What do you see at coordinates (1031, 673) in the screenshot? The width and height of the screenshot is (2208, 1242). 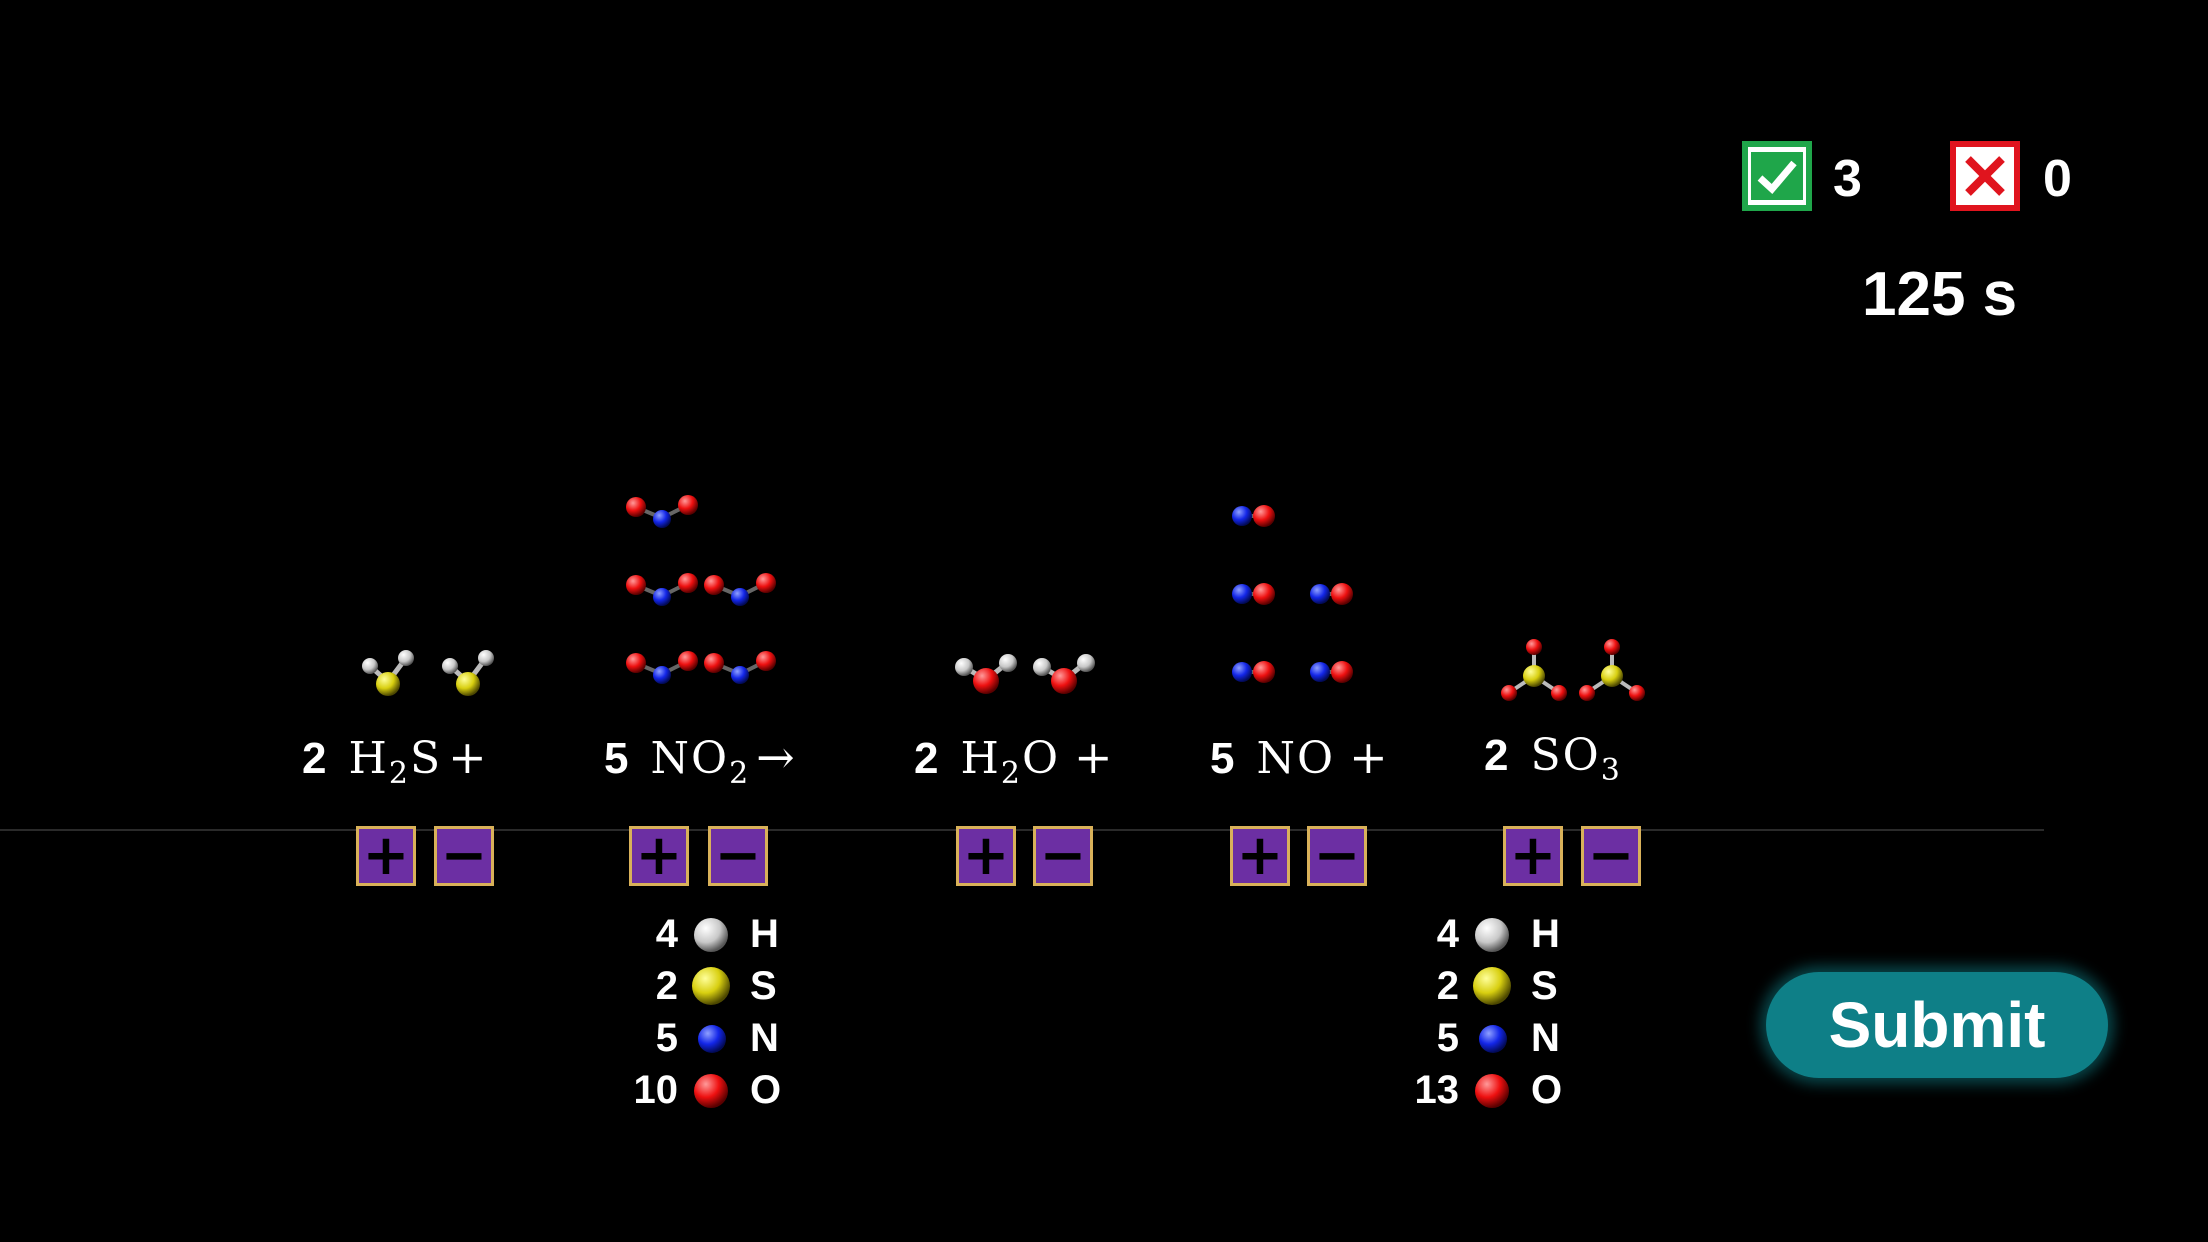 I see `h2o-molecule-icons` at bounding box center [1031, 673].